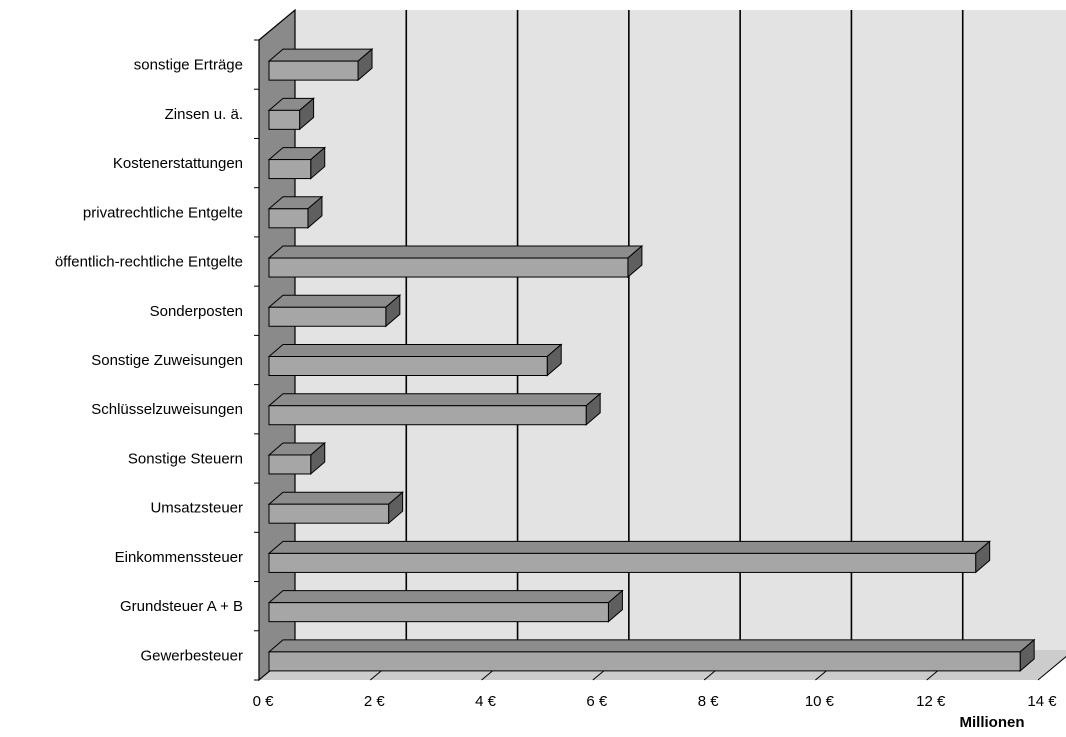 This screenshot has width=1066, height=737. I want to click on category-label: Sonstige Zuweisungen, so click(167, 360).